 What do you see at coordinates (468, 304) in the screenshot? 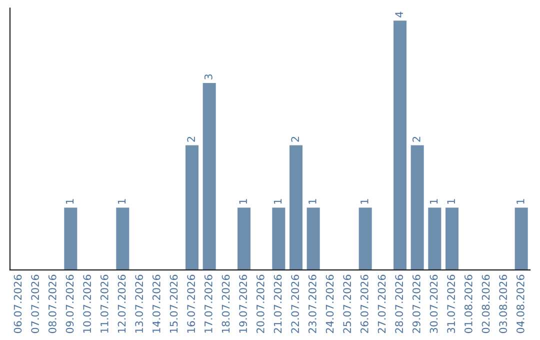
I see `x-tick-label: 01.08.2026` at bounding box center [468, 304].